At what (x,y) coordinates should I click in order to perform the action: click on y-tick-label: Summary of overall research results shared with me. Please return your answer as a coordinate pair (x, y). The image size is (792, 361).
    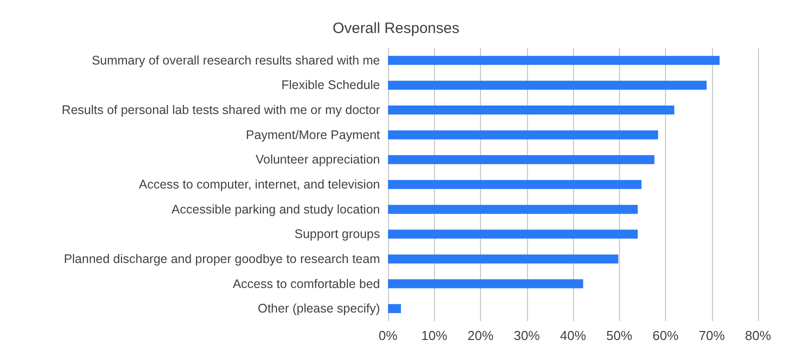
    Looking at the image, I should click on (236, 60).